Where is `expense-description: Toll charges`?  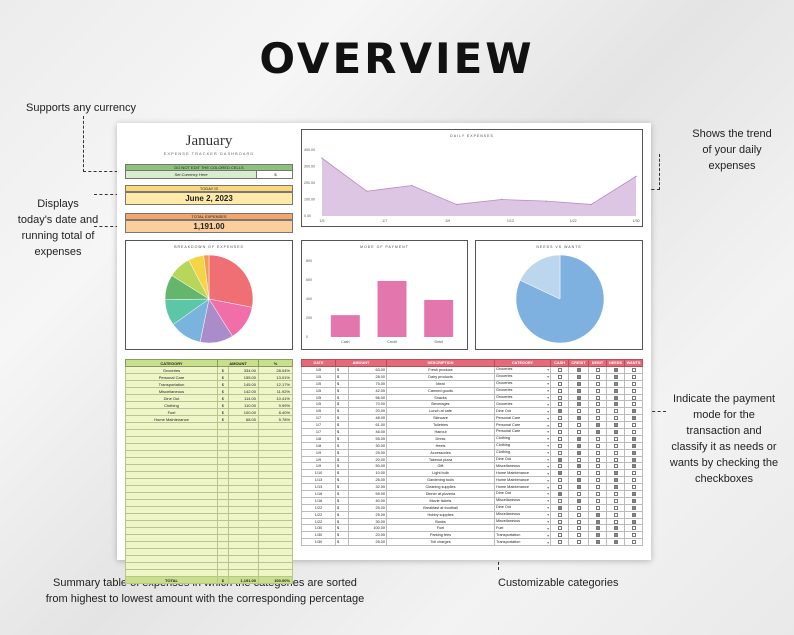 expense-description: Toll charges is located at coordinates (440, 542).